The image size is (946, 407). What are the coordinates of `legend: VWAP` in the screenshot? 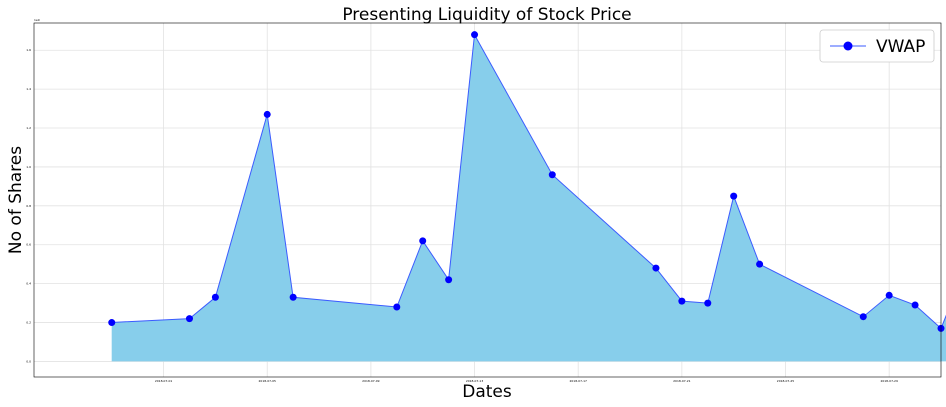 It's located at (877, 46).